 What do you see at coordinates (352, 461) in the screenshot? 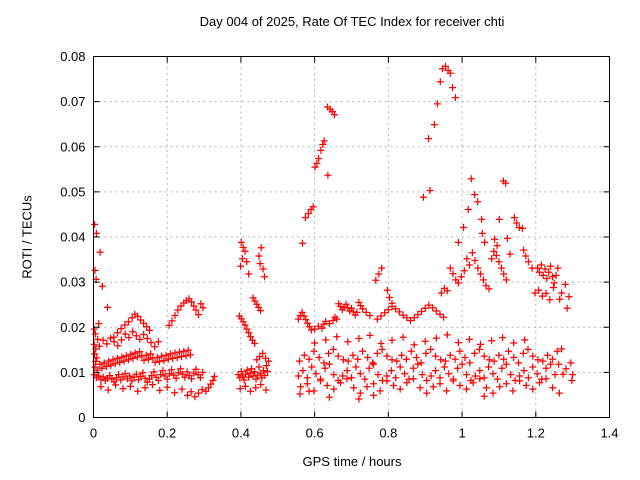
I see `x-axis-label: GPS time / hours` at bounding box center [352, 461].